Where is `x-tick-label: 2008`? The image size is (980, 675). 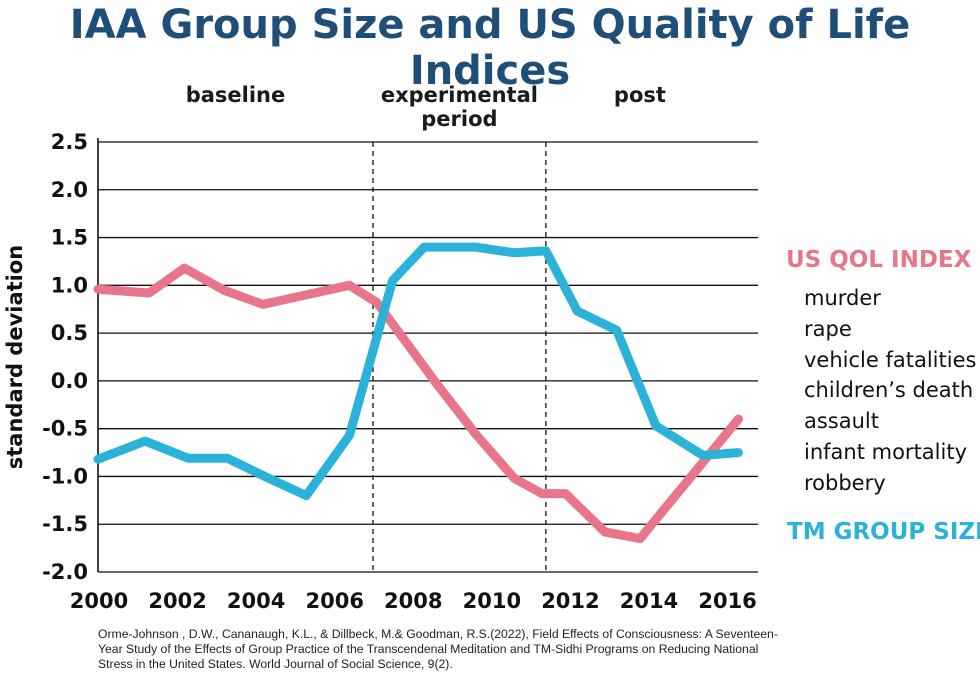
x-tick-label: 2008 is located at coordinates (413, 601).